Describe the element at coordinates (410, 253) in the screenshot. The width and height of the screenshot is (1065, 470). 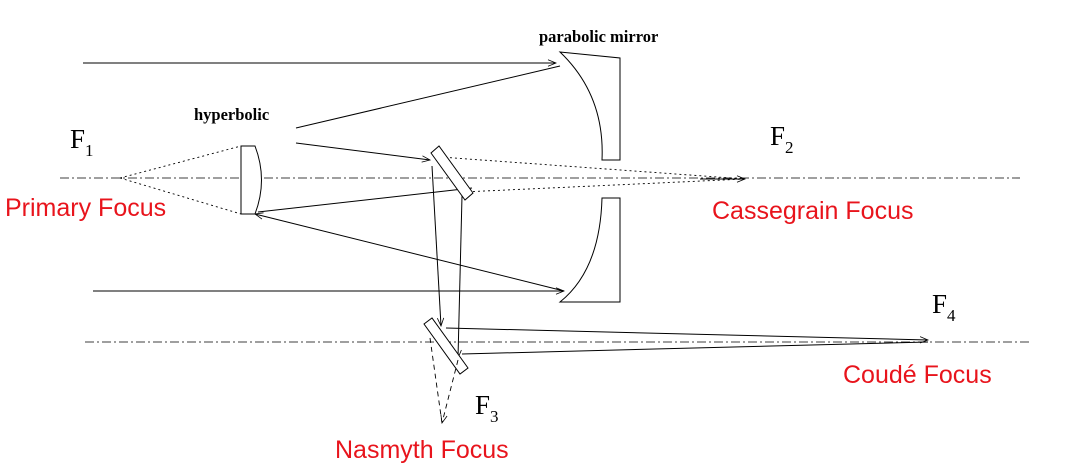
I see `primary-to-secondary-ray-lower` at that location.